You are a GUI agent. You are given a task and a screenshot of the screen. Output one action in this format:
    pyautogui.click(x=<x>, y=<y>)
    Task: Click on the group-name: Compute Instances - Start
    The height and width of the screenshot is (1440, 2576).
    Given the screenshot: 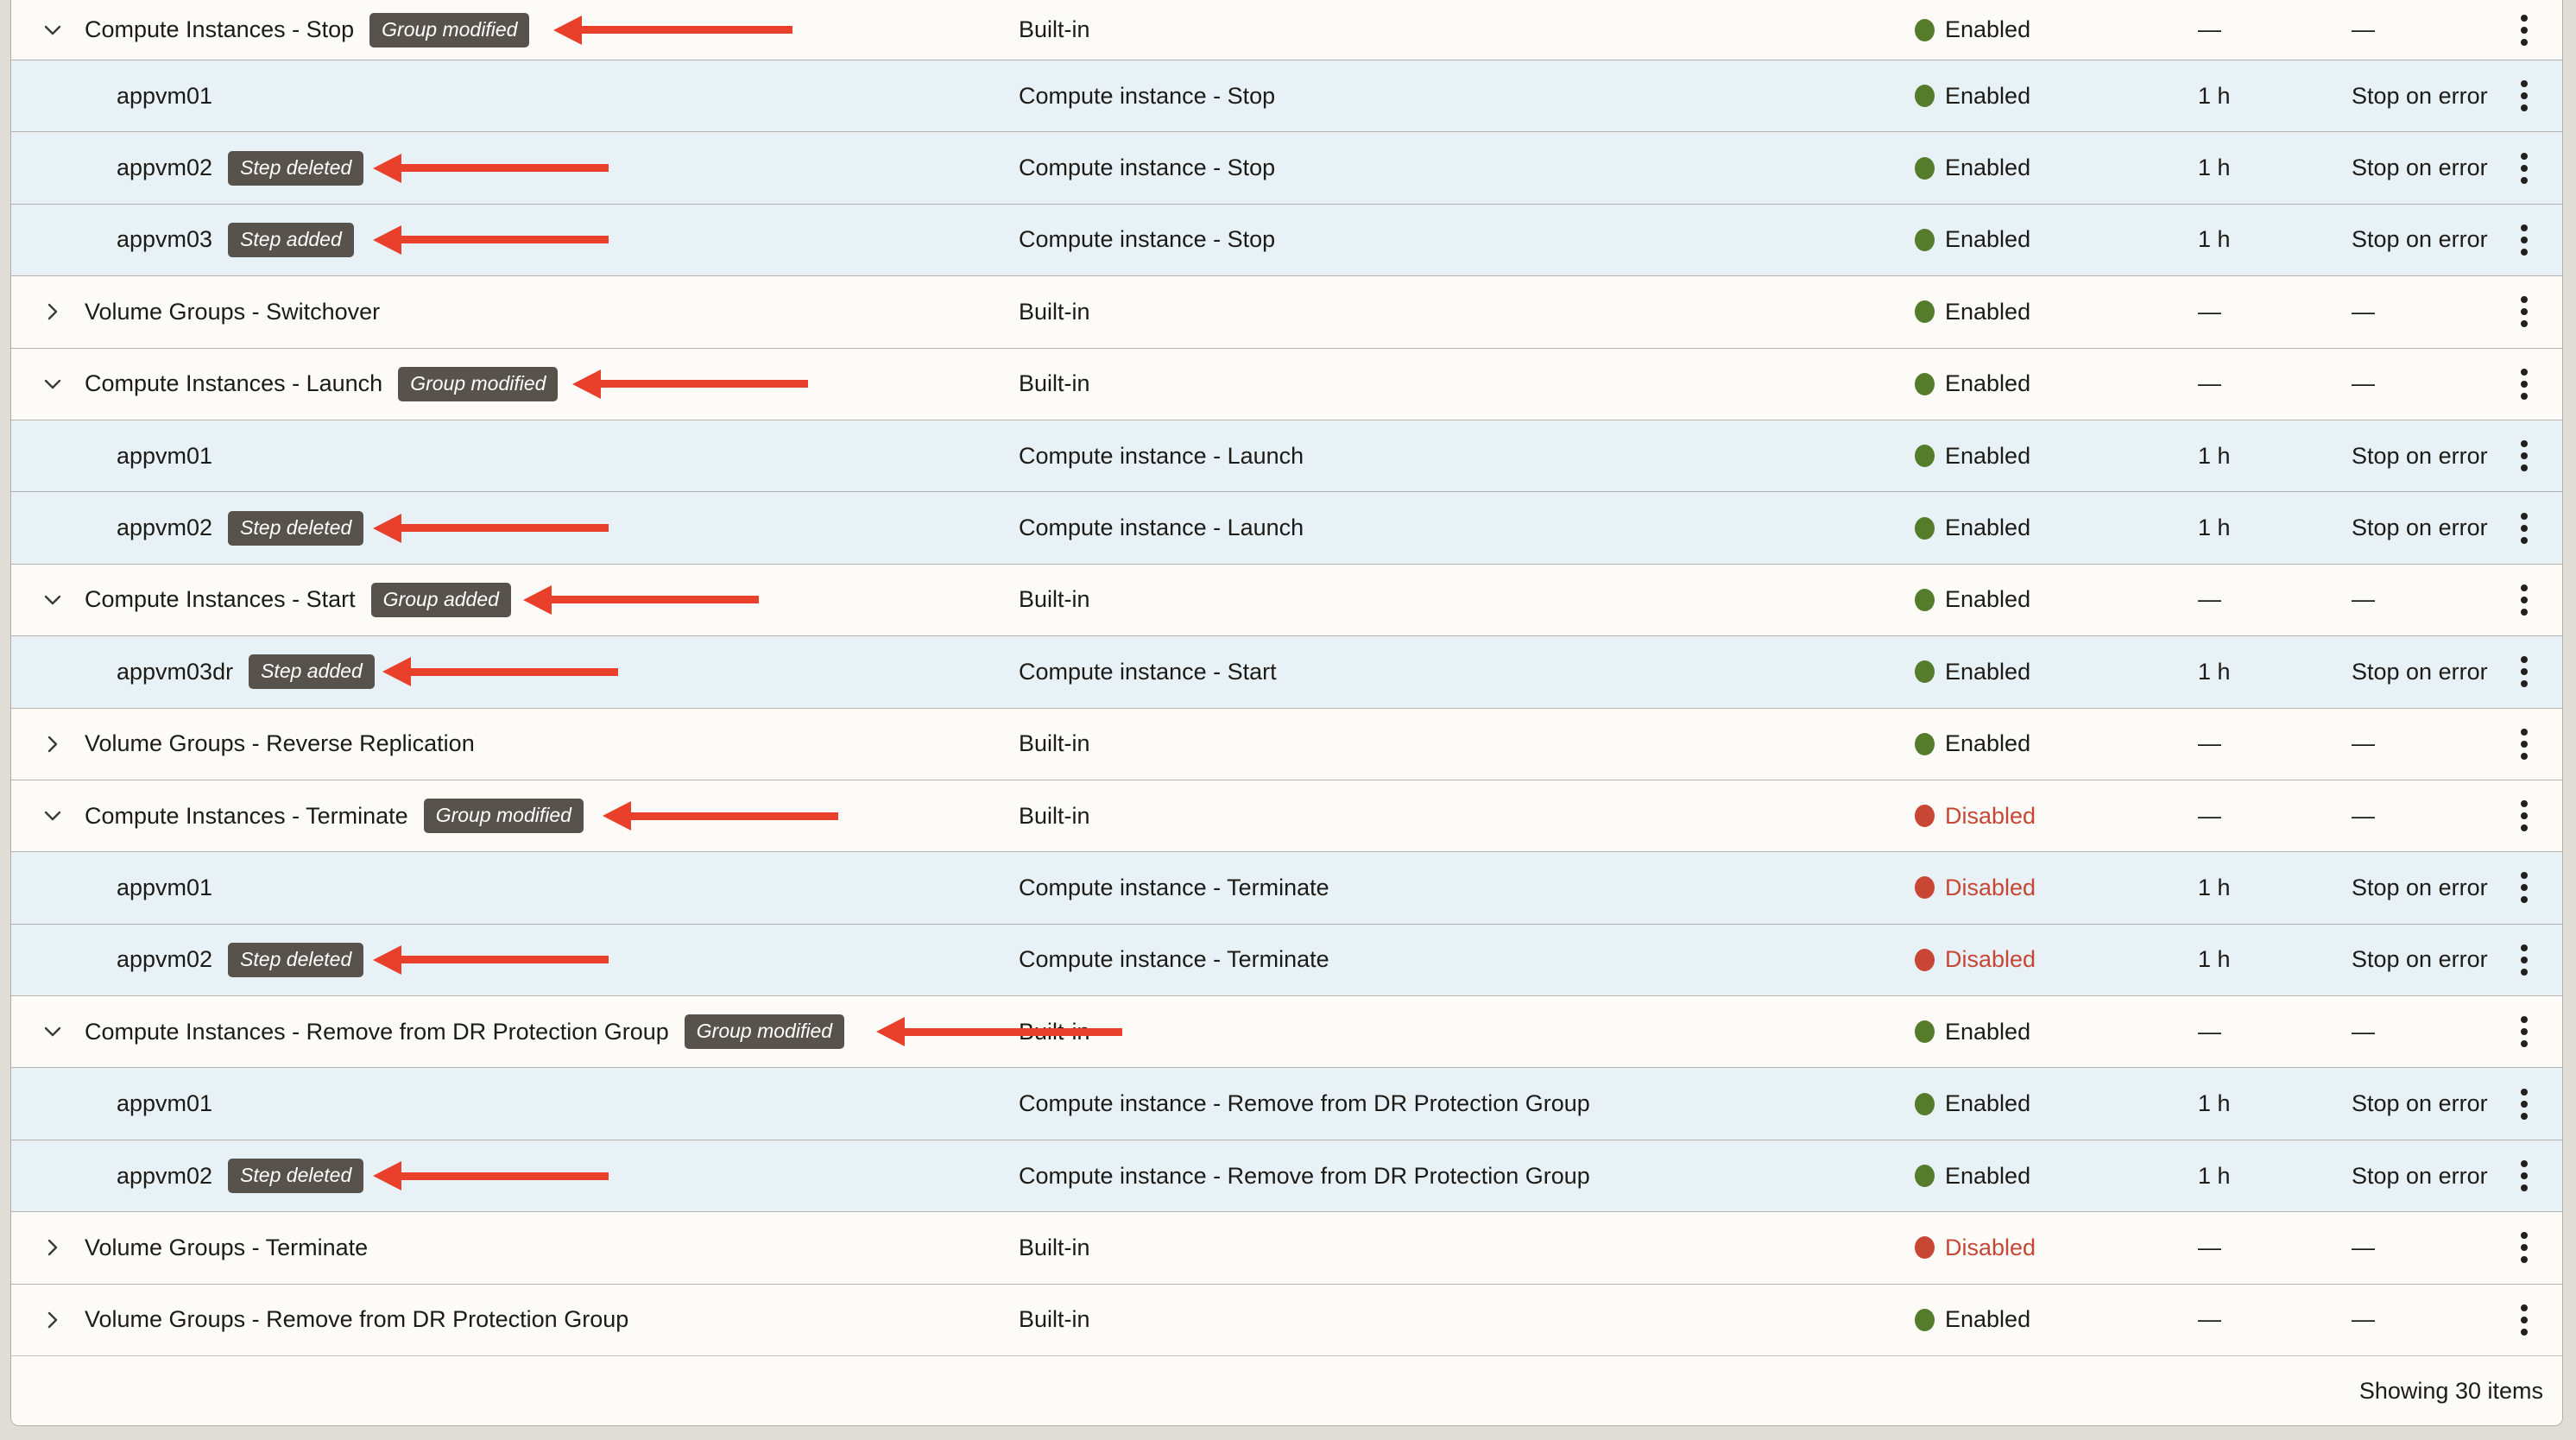 What is the action you would take?
    pyautogui.click(x=220, y=599)
    